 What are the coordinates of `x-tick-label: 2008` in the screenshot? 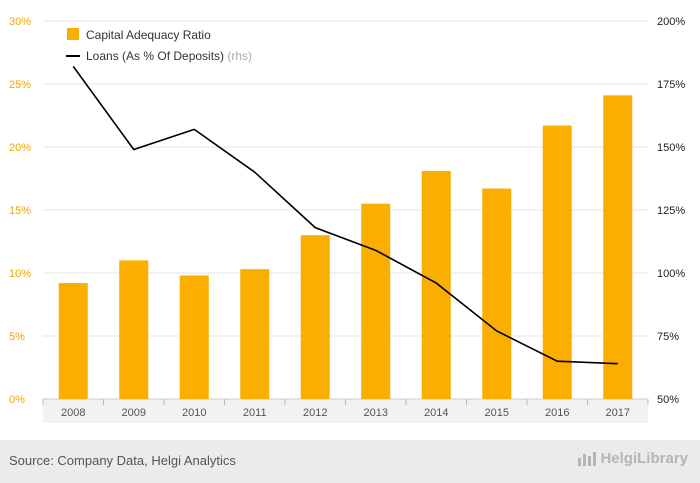 It's located at (73, 413).